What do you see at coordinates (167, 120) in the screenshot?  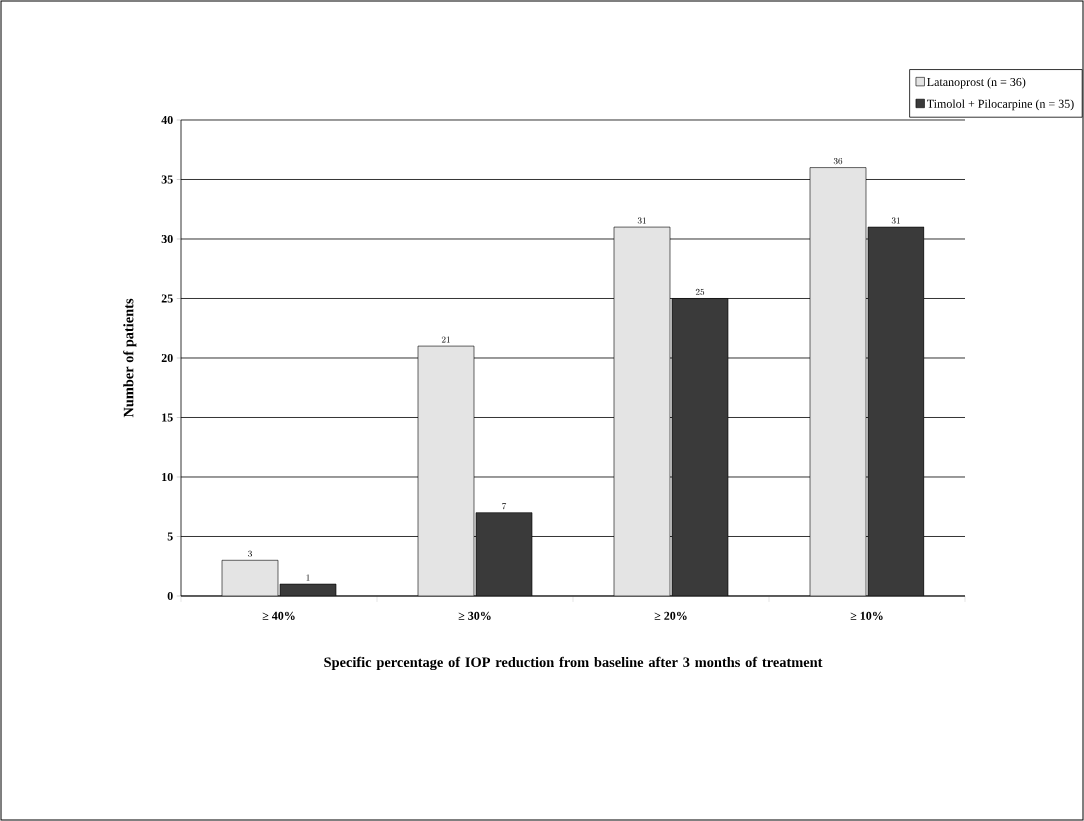 I see `y-tick-label: 40` at bounding box center [167, 120].